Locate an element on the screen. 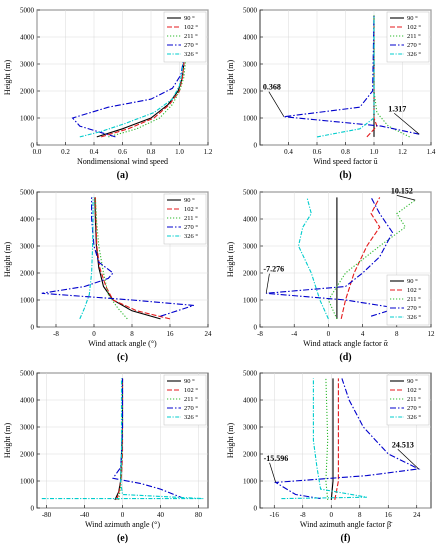  panel-label: (d) is located at coordinates (345, 357).